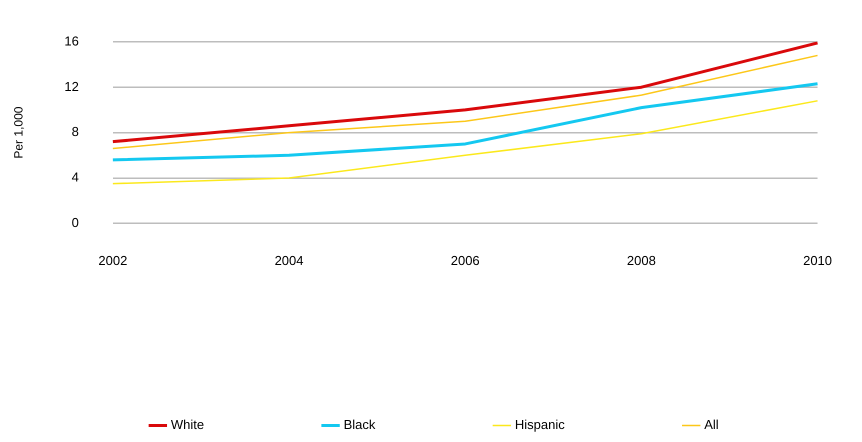  I want to click on legend-label: White, so click(187, 424).